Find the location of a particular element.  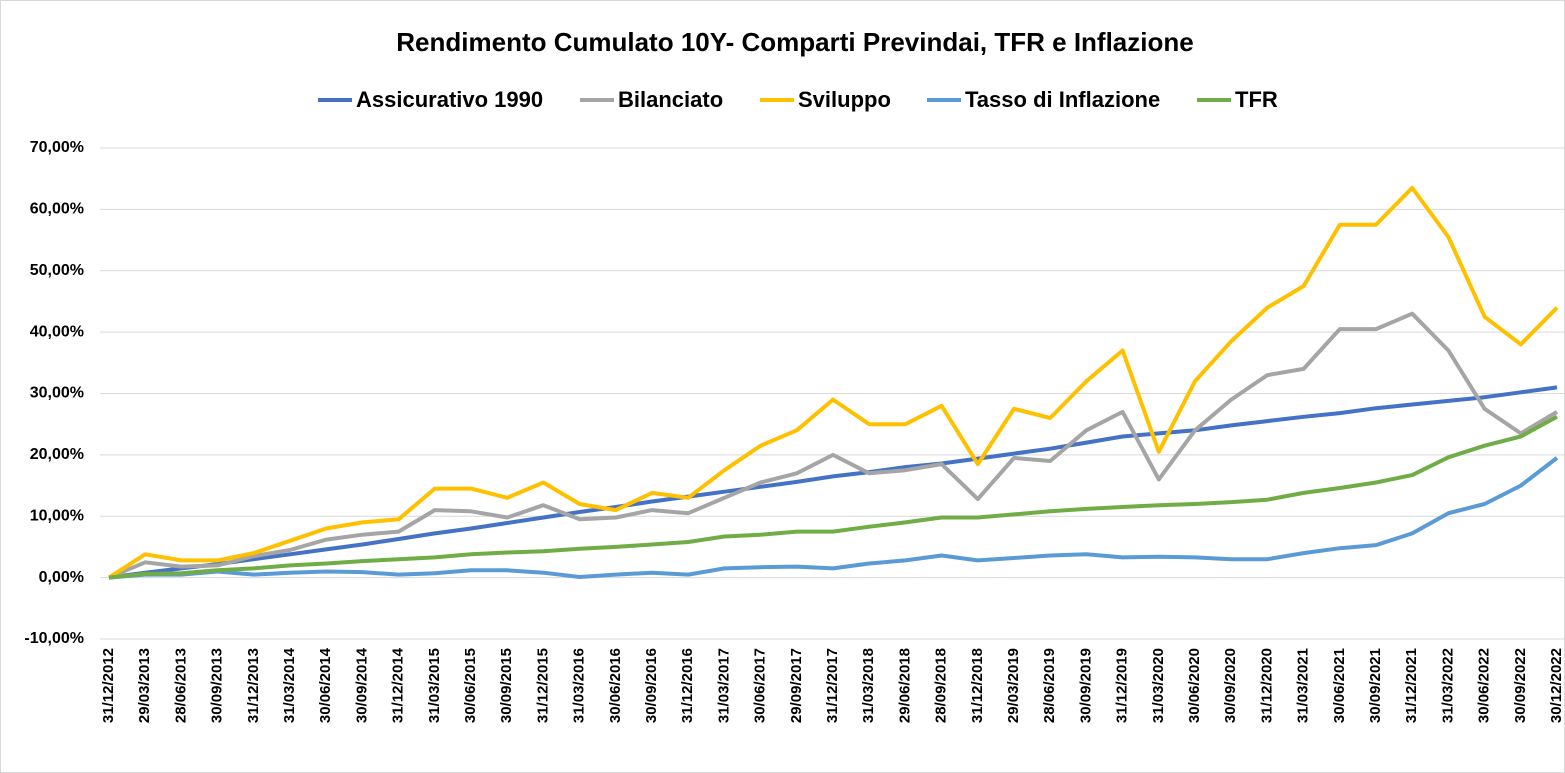

y-tick-label: 60,00% is located at coordinates (57, 209).